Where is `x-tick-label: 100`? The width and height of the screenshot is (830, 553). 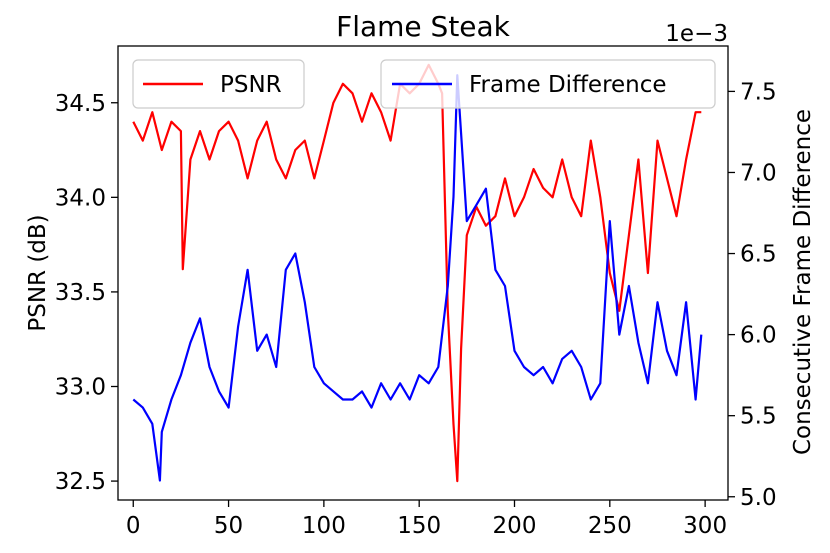
x-tick-label: 100 is located at coordinates (324, 526).